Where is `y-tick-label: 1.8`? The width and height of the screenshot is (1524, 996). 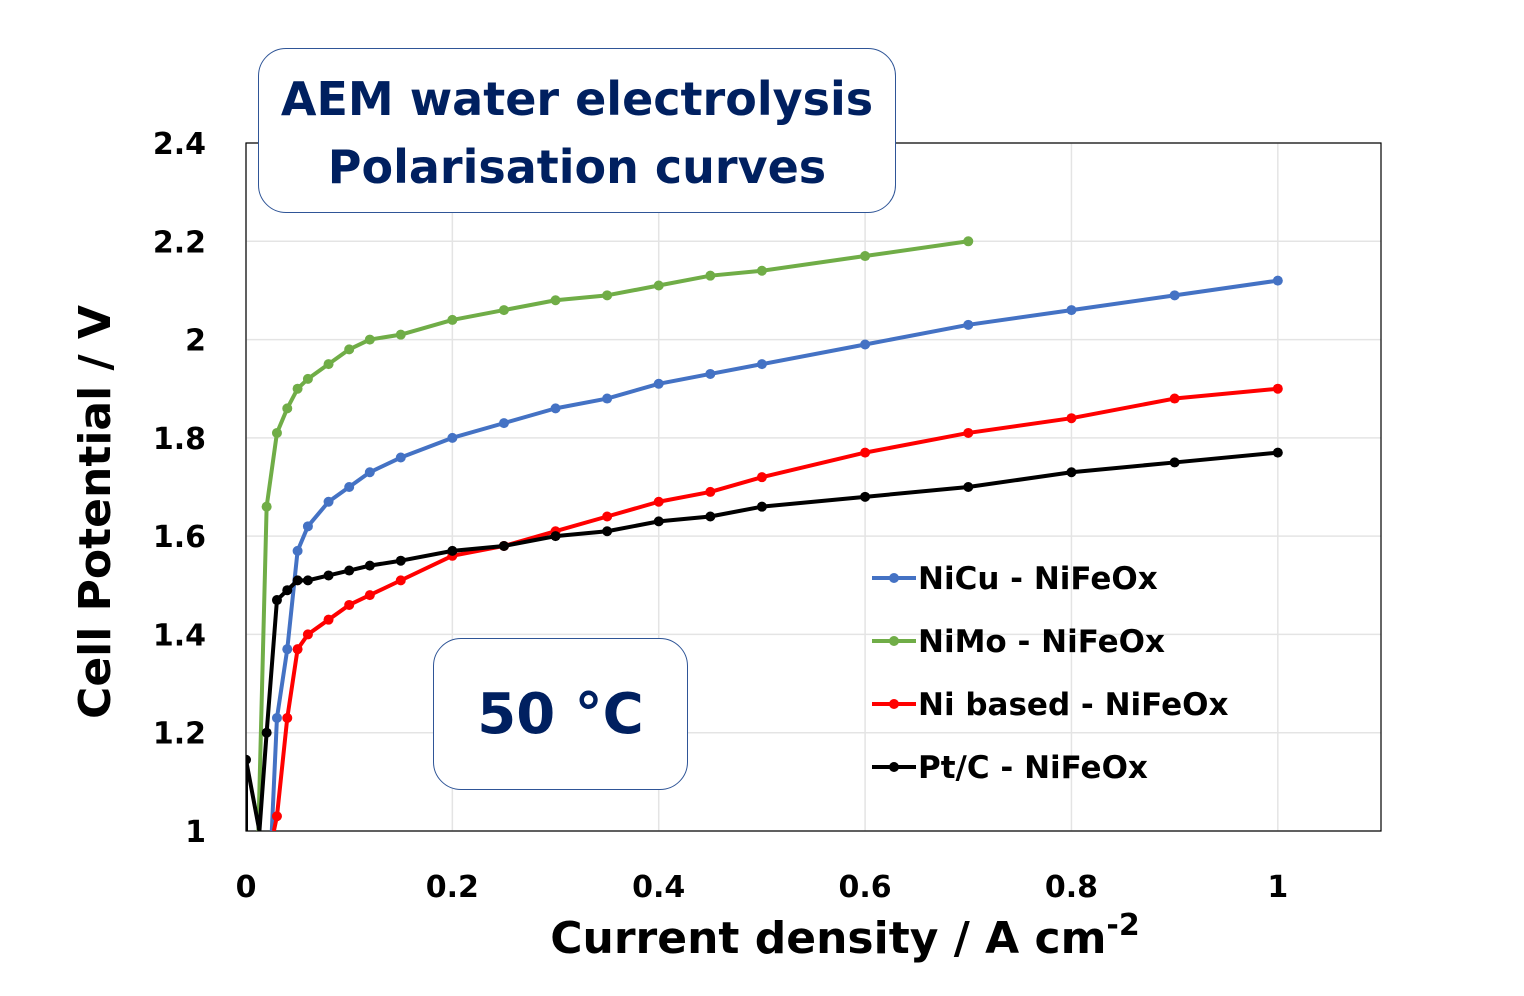
y-tick-label: 1.8 is located at coordinates (179, 439).